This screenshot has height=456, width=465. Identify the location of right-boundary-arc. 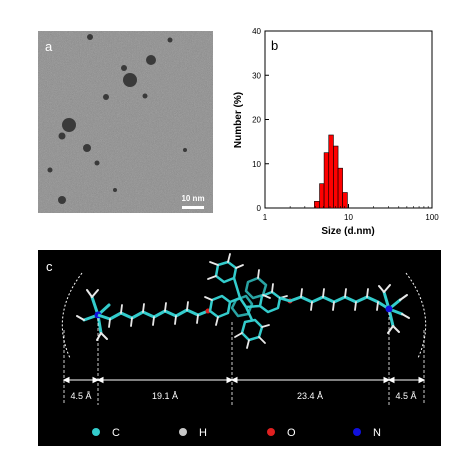
(416, 315).